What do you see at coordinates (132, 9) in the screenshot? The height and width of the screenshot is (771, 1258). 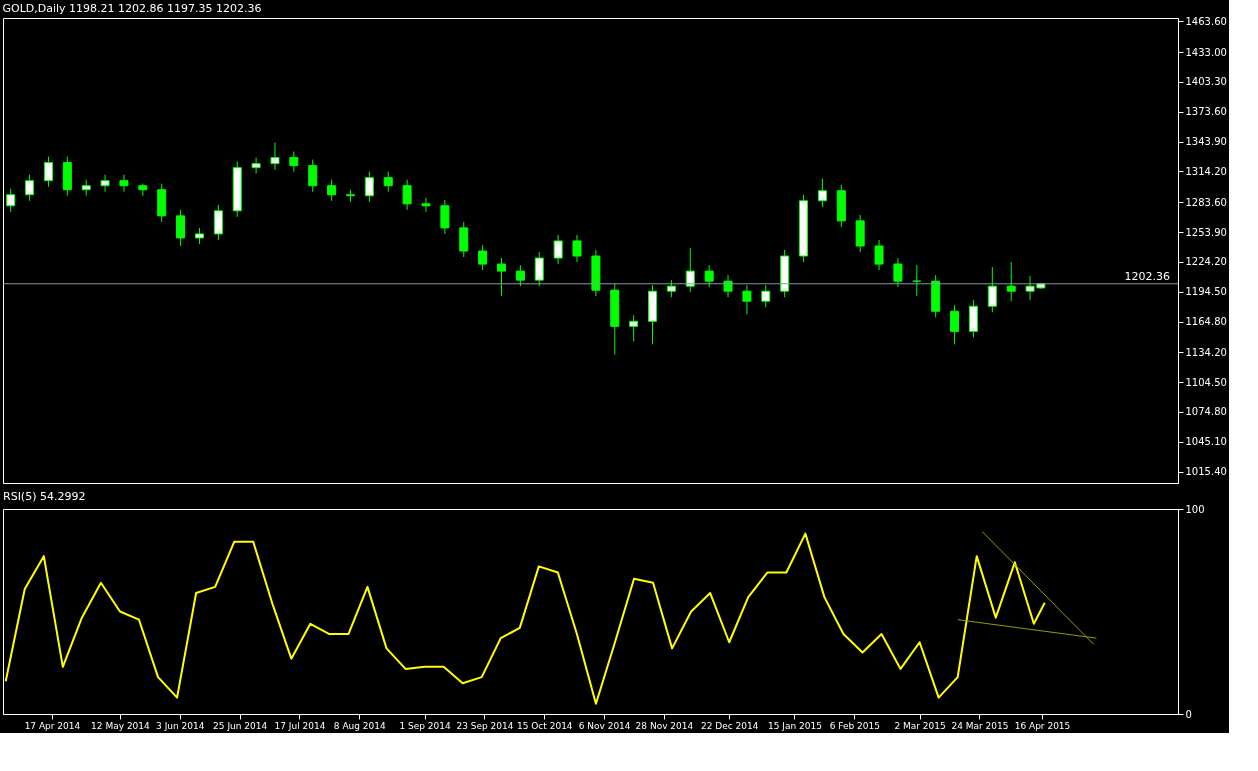 I see `chart-title: GOLD,Daily 1198.21 1202.86 1197.35 1202.36` at bounding box center [132, 9].